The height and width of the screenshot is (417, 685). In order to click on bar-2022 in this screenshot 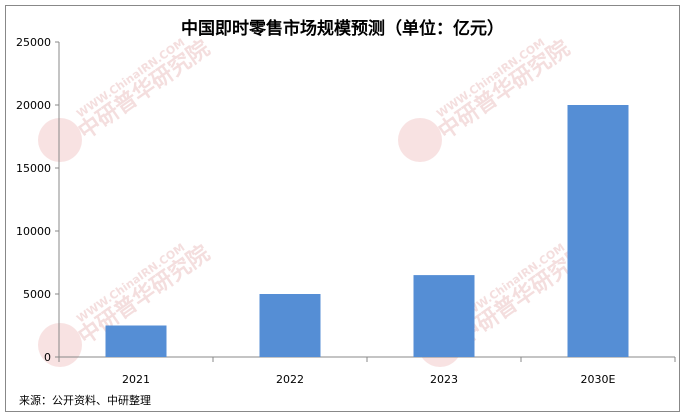, I will do `click(290, 325)`.